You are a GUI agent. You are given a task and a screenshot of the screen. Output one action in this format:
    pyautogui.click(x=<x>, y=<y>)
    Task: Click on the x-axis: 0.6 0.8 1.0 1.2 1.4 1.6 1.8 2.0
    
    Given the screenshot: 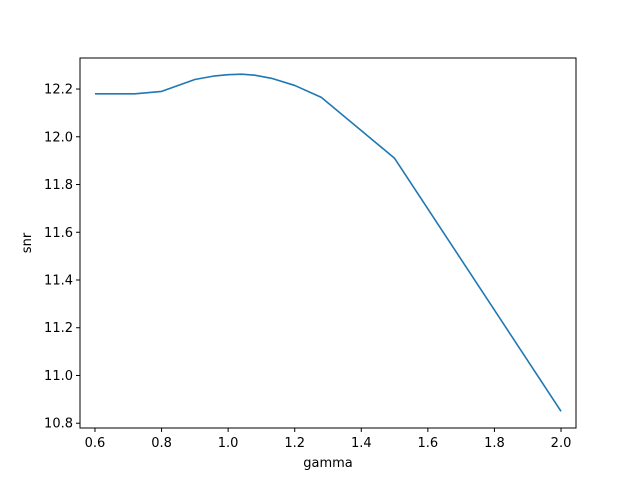 What is the action you would take?
    pyautogui.click(x=328, y=439)
    